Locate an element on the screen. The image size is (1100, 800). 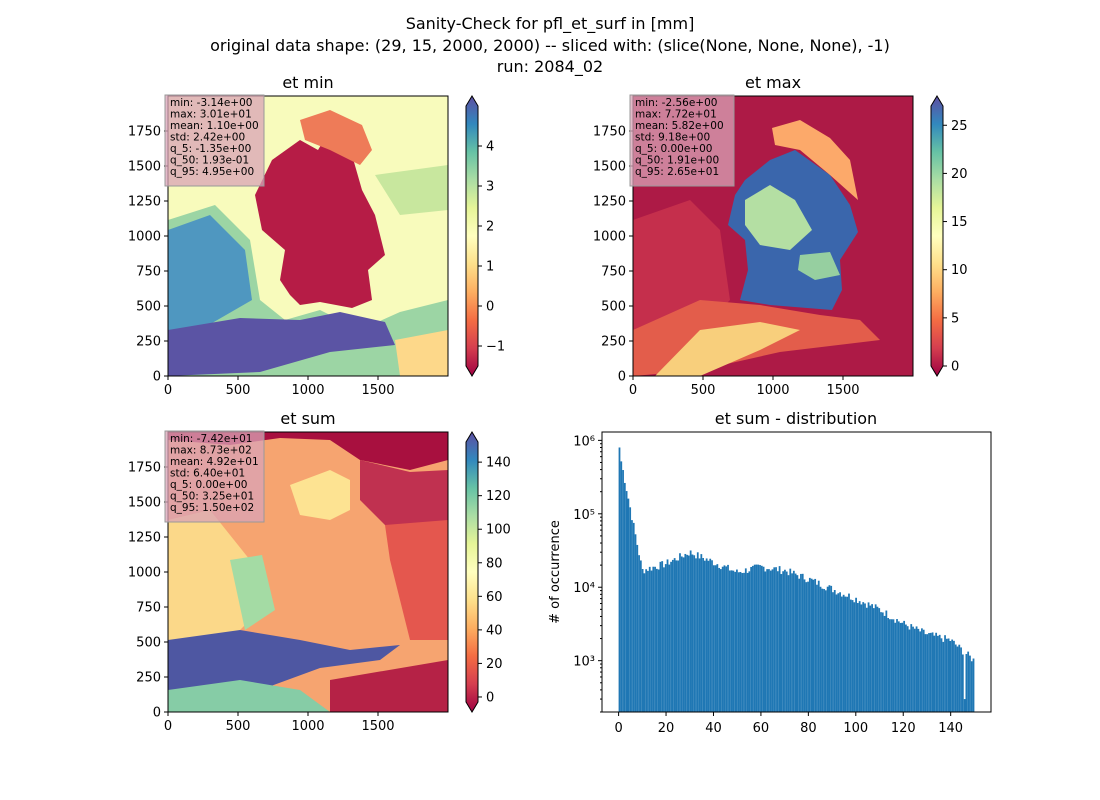
x-axis: 0 20 40 60 80 100 120 140 is located at coordinates (788, 724).